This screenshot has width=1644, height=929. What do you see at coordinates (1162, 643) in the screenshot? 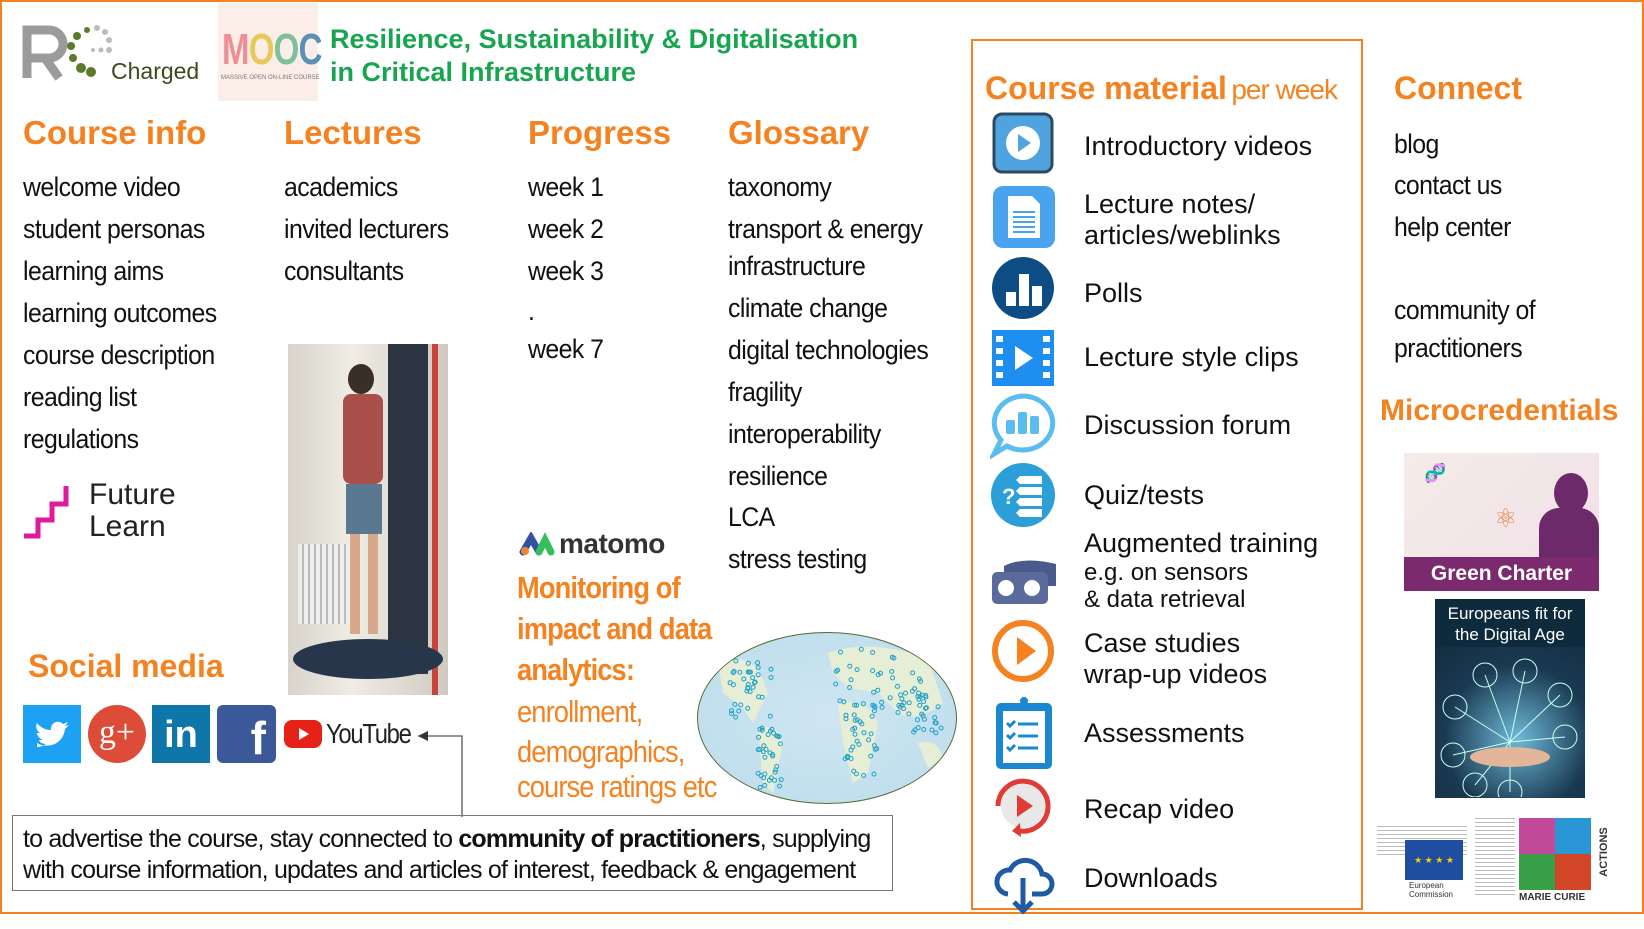
I see `course-material-label: Case studies` at bounding box center [1162, 643].